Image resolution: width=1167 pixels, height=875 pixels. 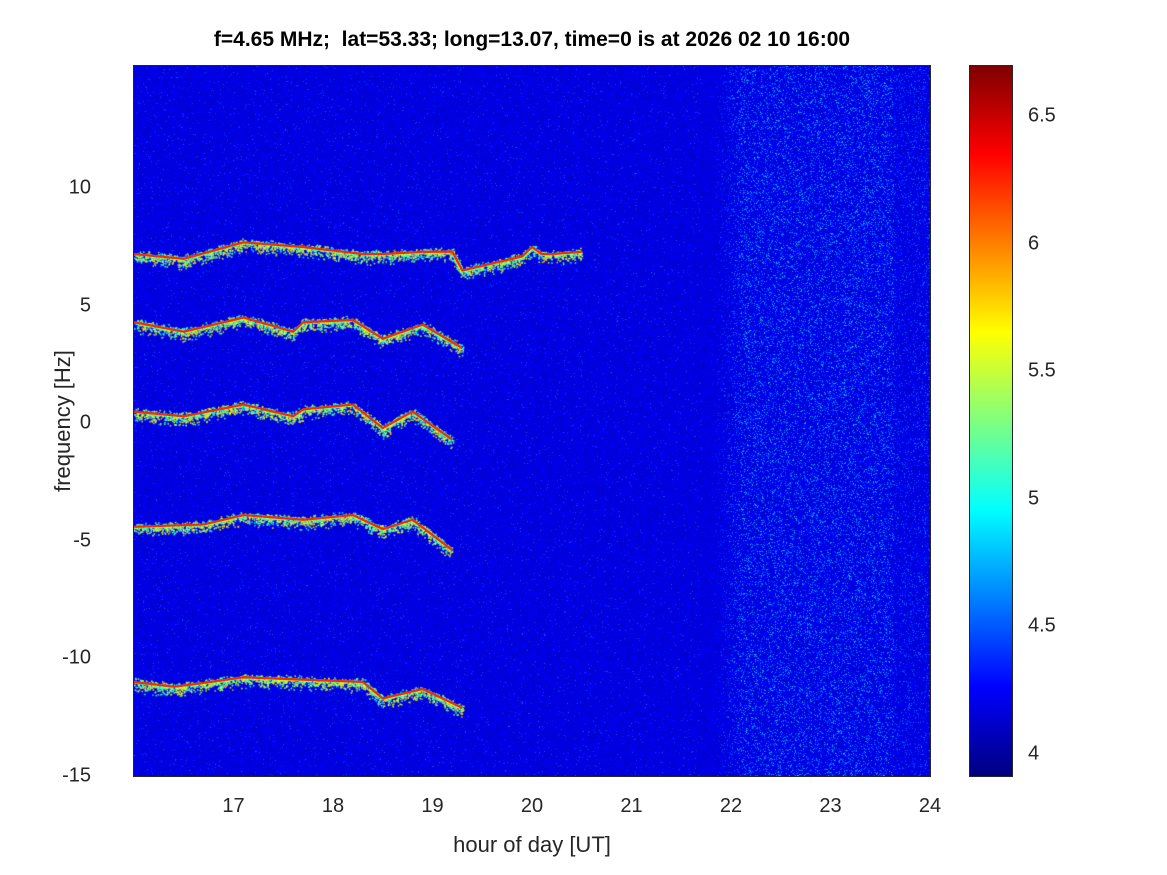 I want to click on colorbar-tick-label: 6.5, so click(x=1042, y=115).